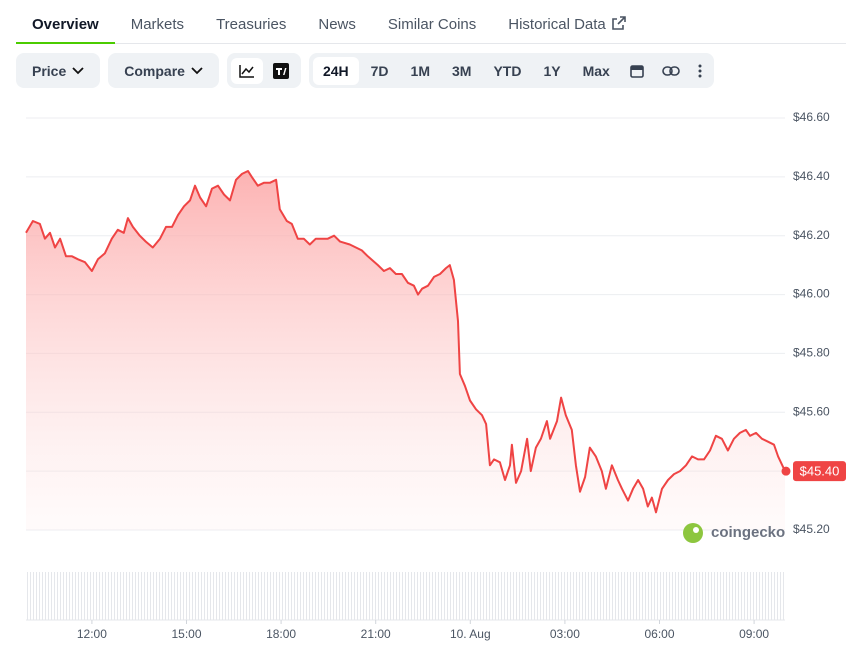 The image size is (854, 649). What do you see at coordinates (379, 70) in the screenshot?
I see `range-button: 7D` at bounding box center [379, 70].